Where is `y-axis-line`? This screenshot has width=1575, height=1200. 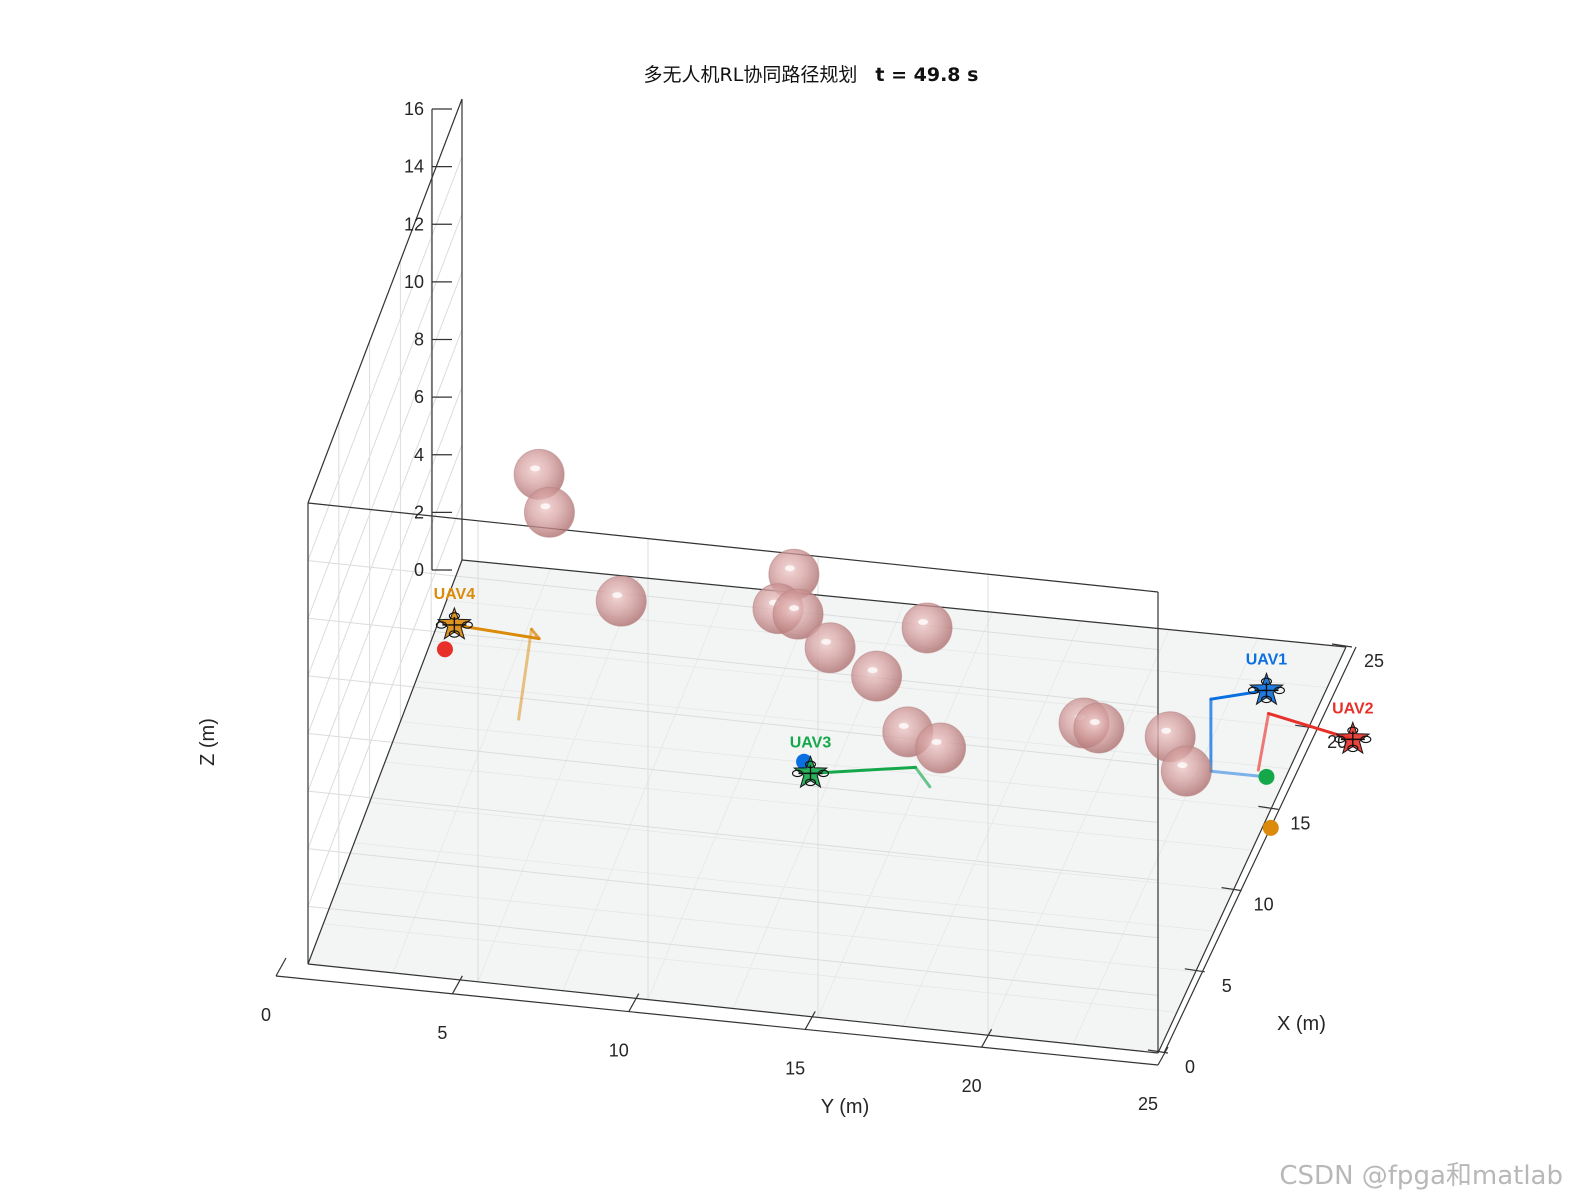 y-axis-line is located at coordinates (717, 1020).